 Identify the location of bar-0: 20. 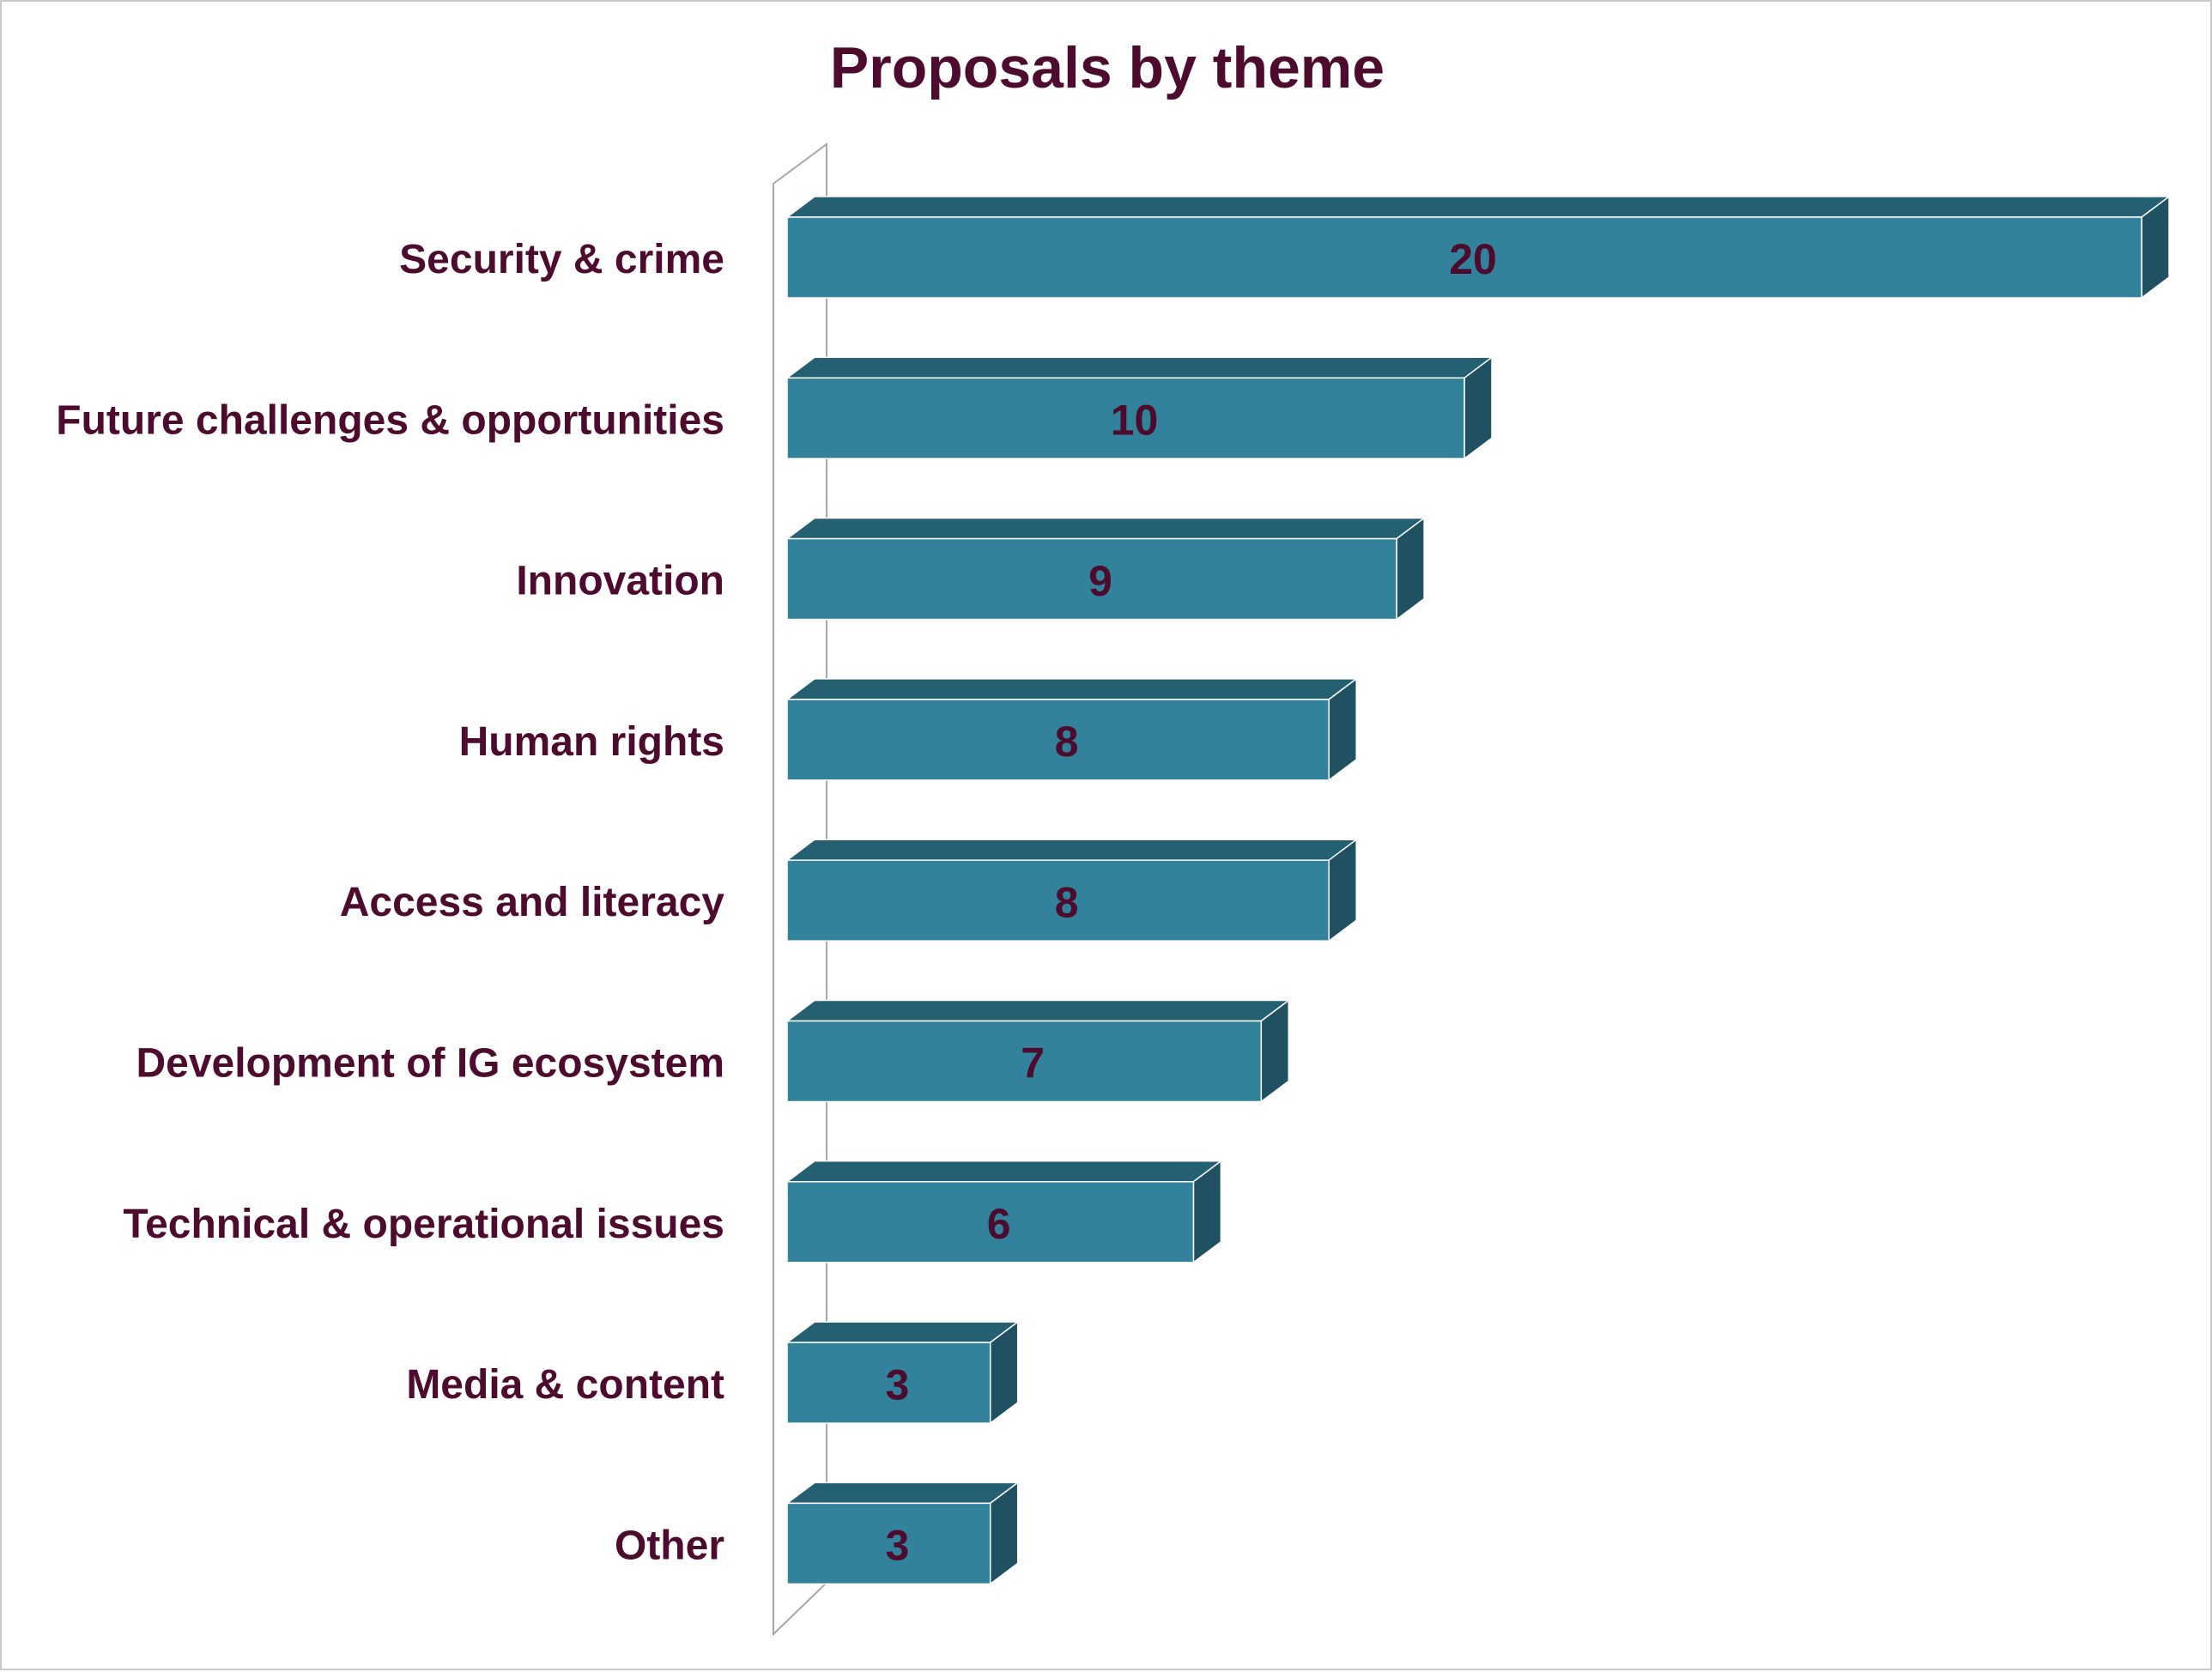
(1478, 247).